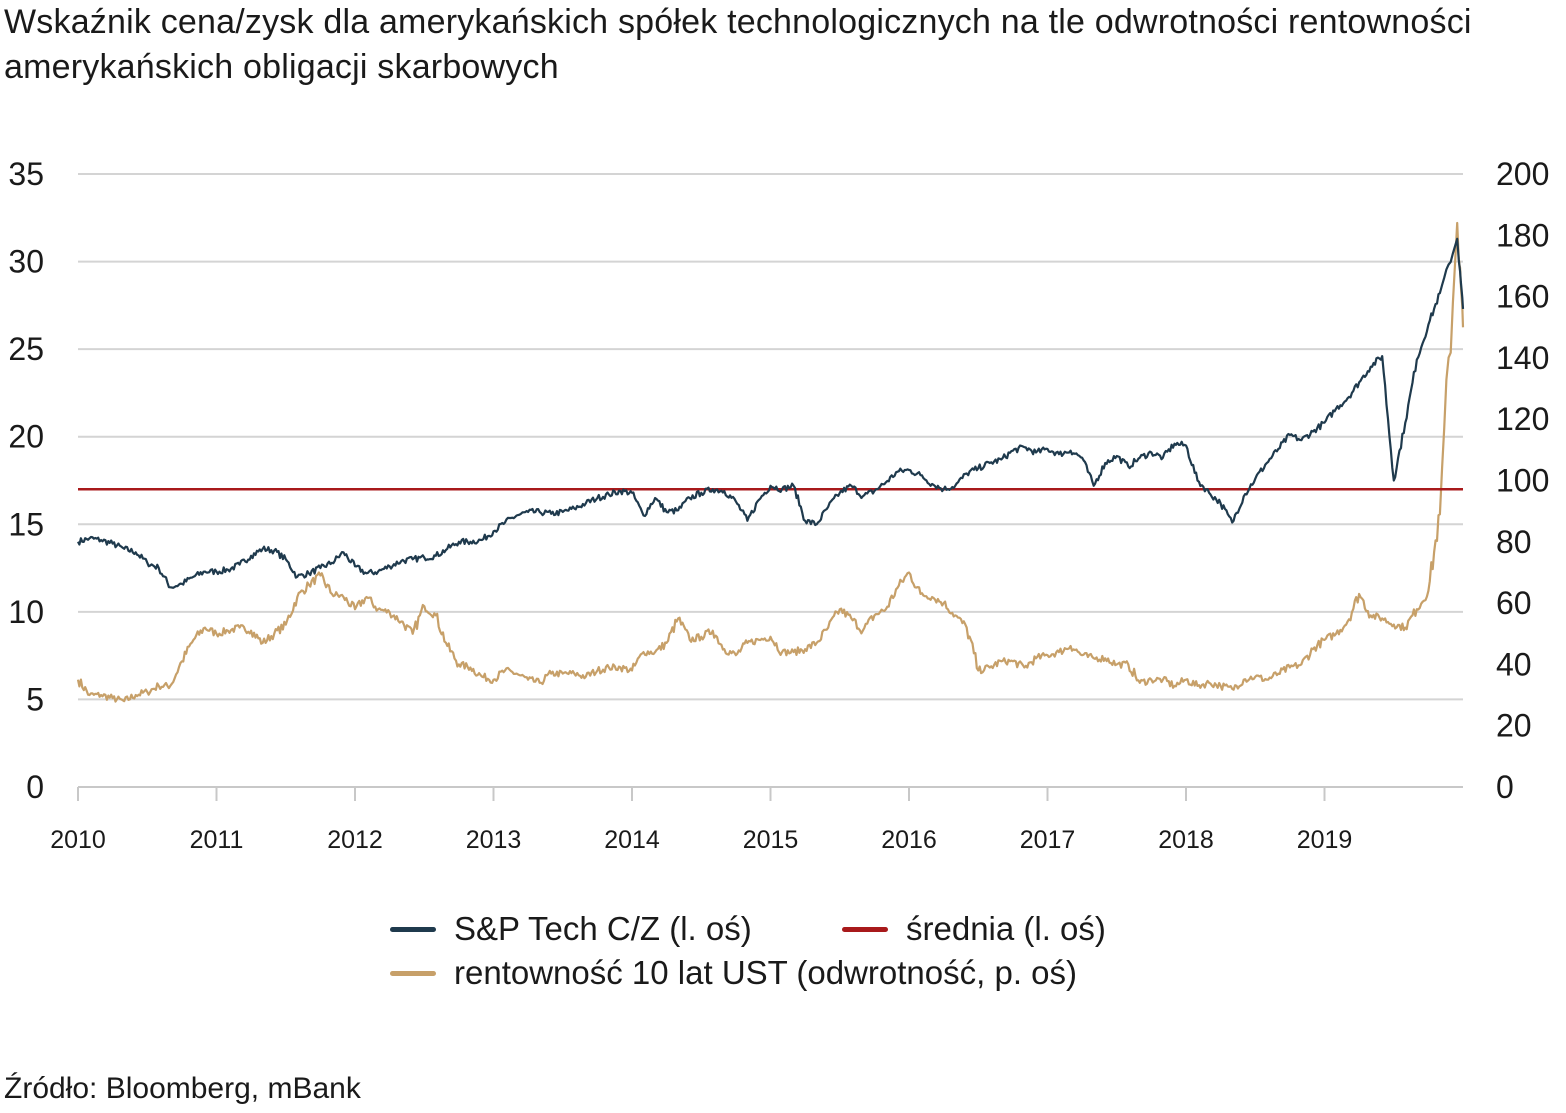 The image size is (1566, 1113). I want to click on left-tick-label: 25, so click(26, 349).